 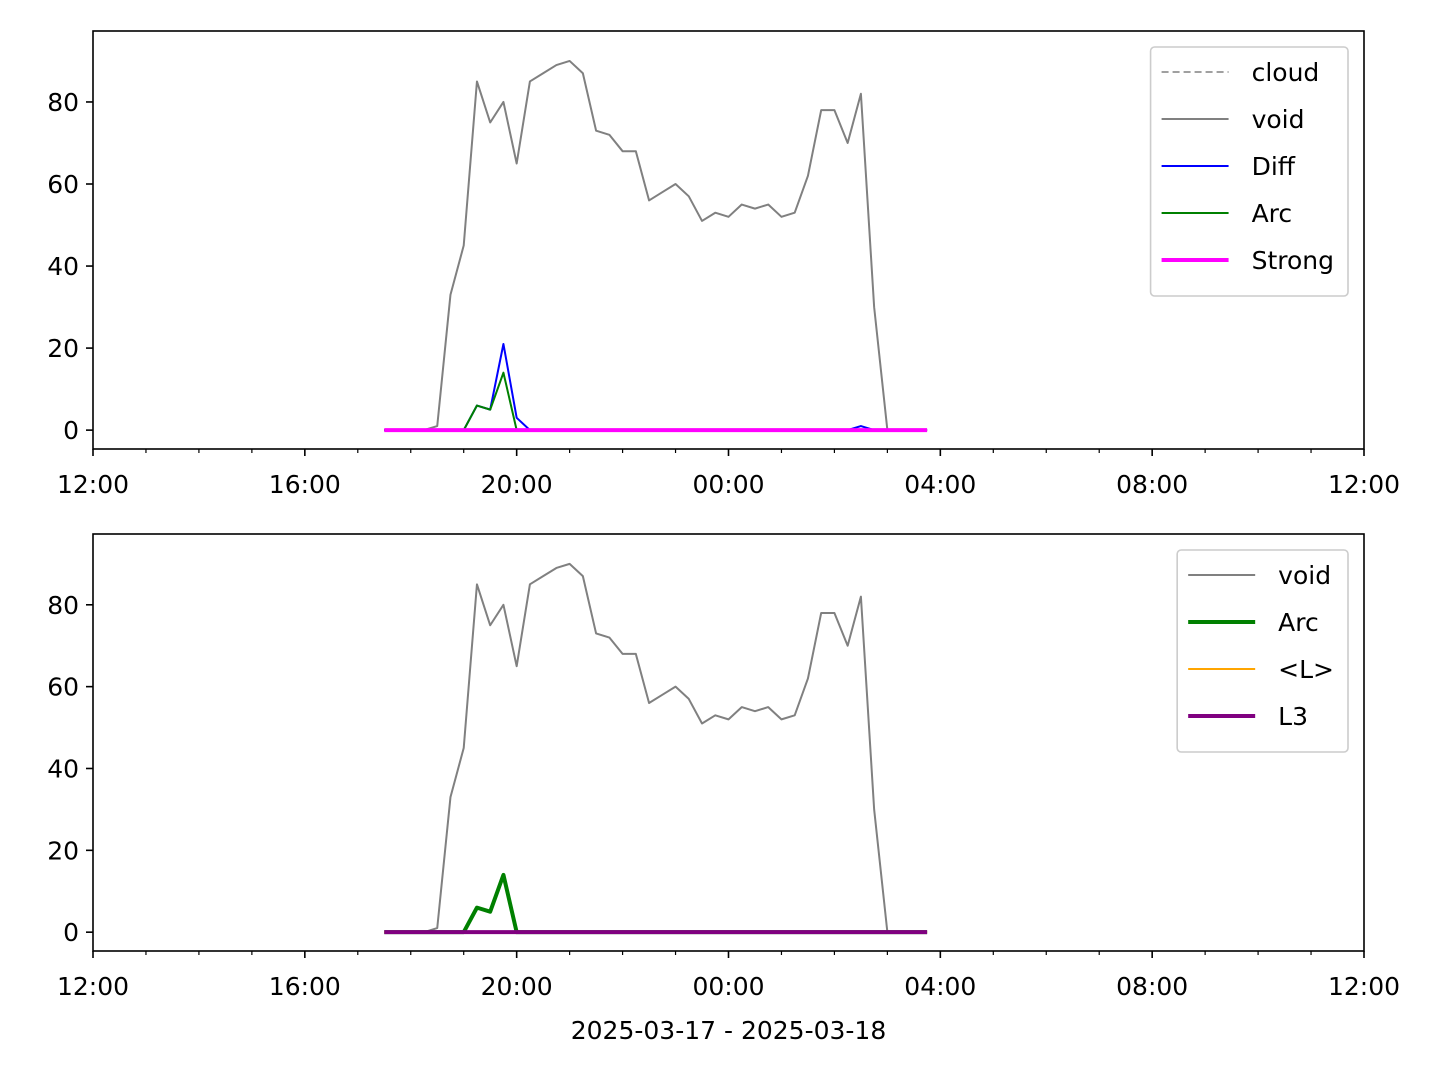 I want to click on legend-label: L3, so click(x=1293, y=716).